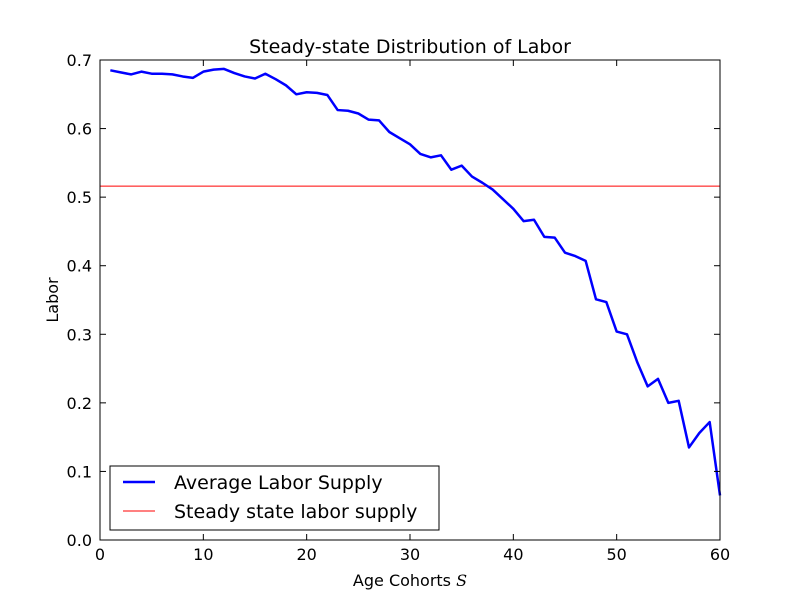 The height and width of the screenshot is (600, 800). Describe the element at coordinates (720, 554) in the screenshot. I see `x-tick-label: 60` at that location.